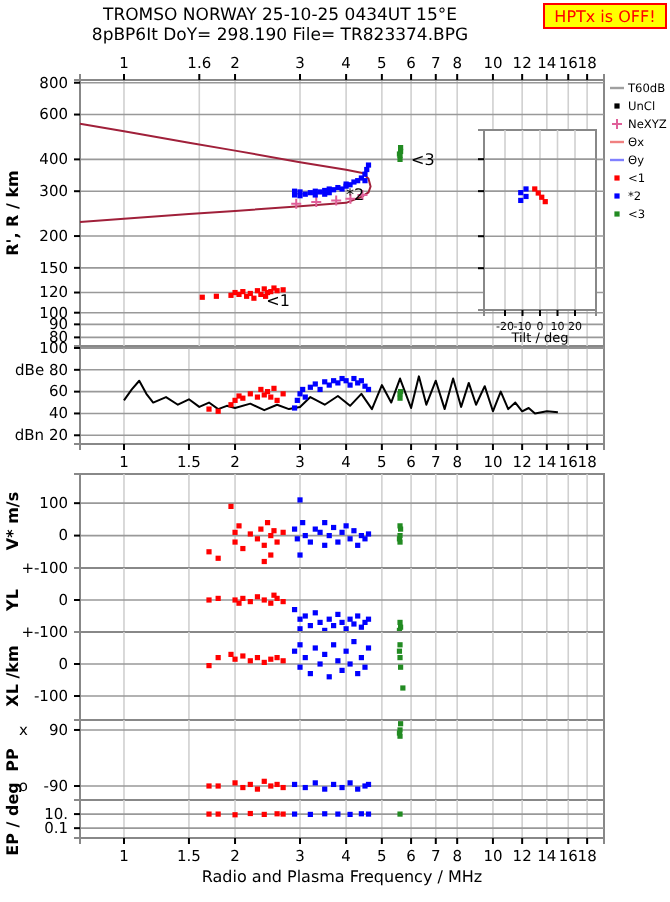 Image resolution: width=670 pixels, height=902 pixels. I want to click on text: HPTx is OFF!, so click(605, 17).